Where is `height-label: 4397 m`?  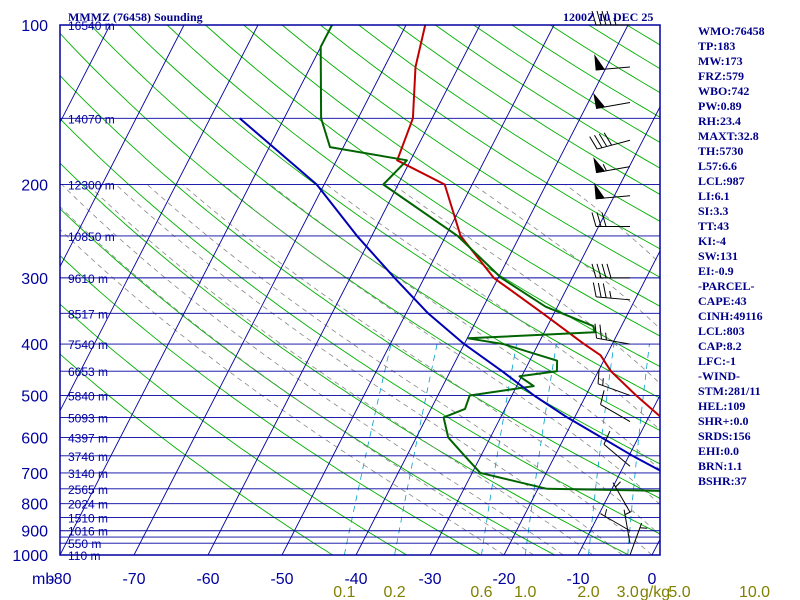 height-label: 4397 m is located at coordinates (88, 438).